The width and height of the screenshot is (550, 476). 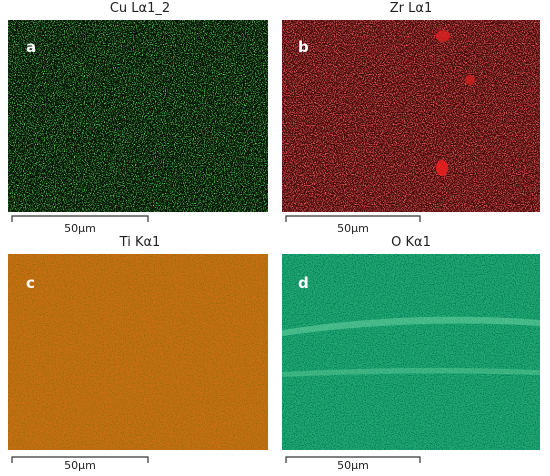 I want to click on panel-title: Cu Lα1_2, so click(x=140, y=8).